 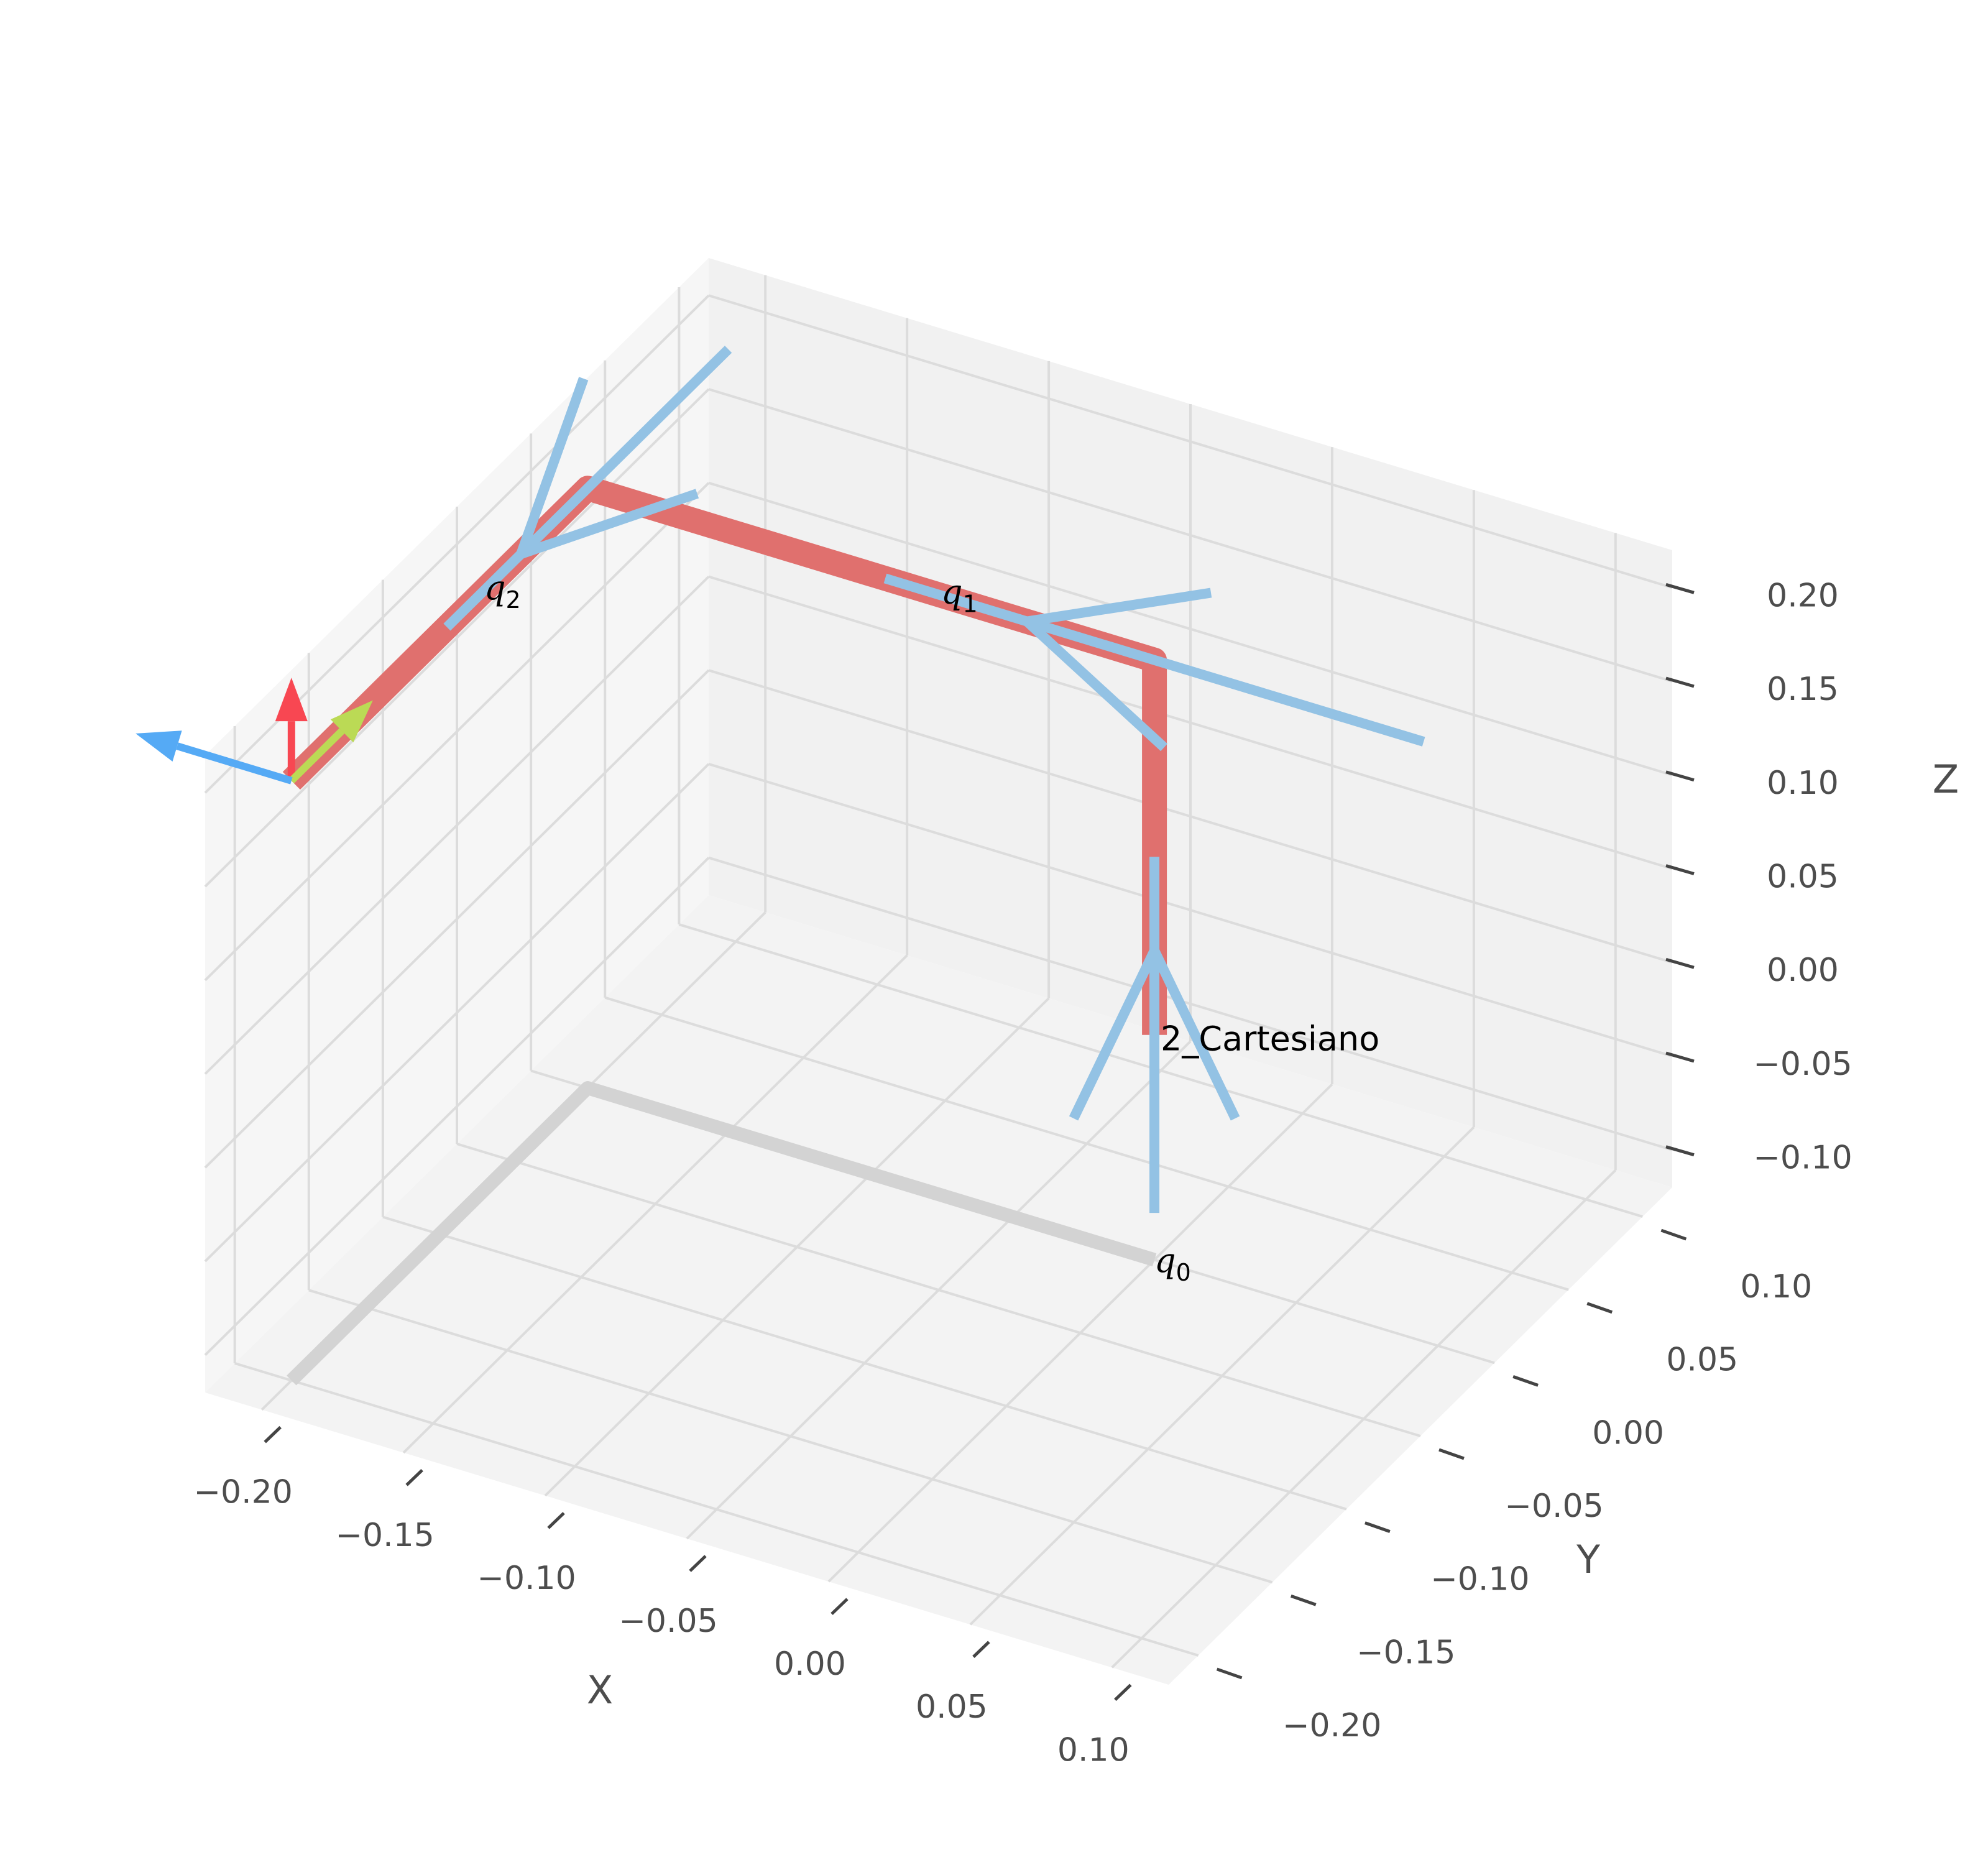 I want to click on x-tick-label: 0.10, so click(x=1093, y=1750).